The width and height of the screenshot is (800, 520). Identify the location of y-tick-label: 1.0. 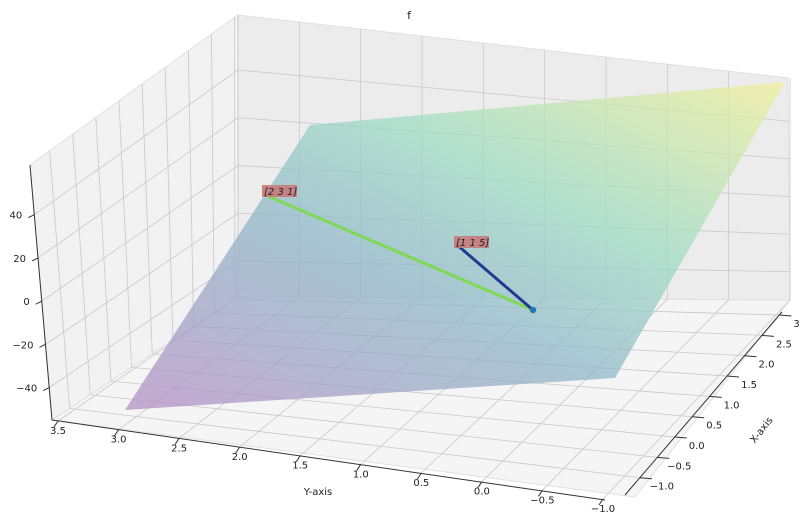
(361, 474).